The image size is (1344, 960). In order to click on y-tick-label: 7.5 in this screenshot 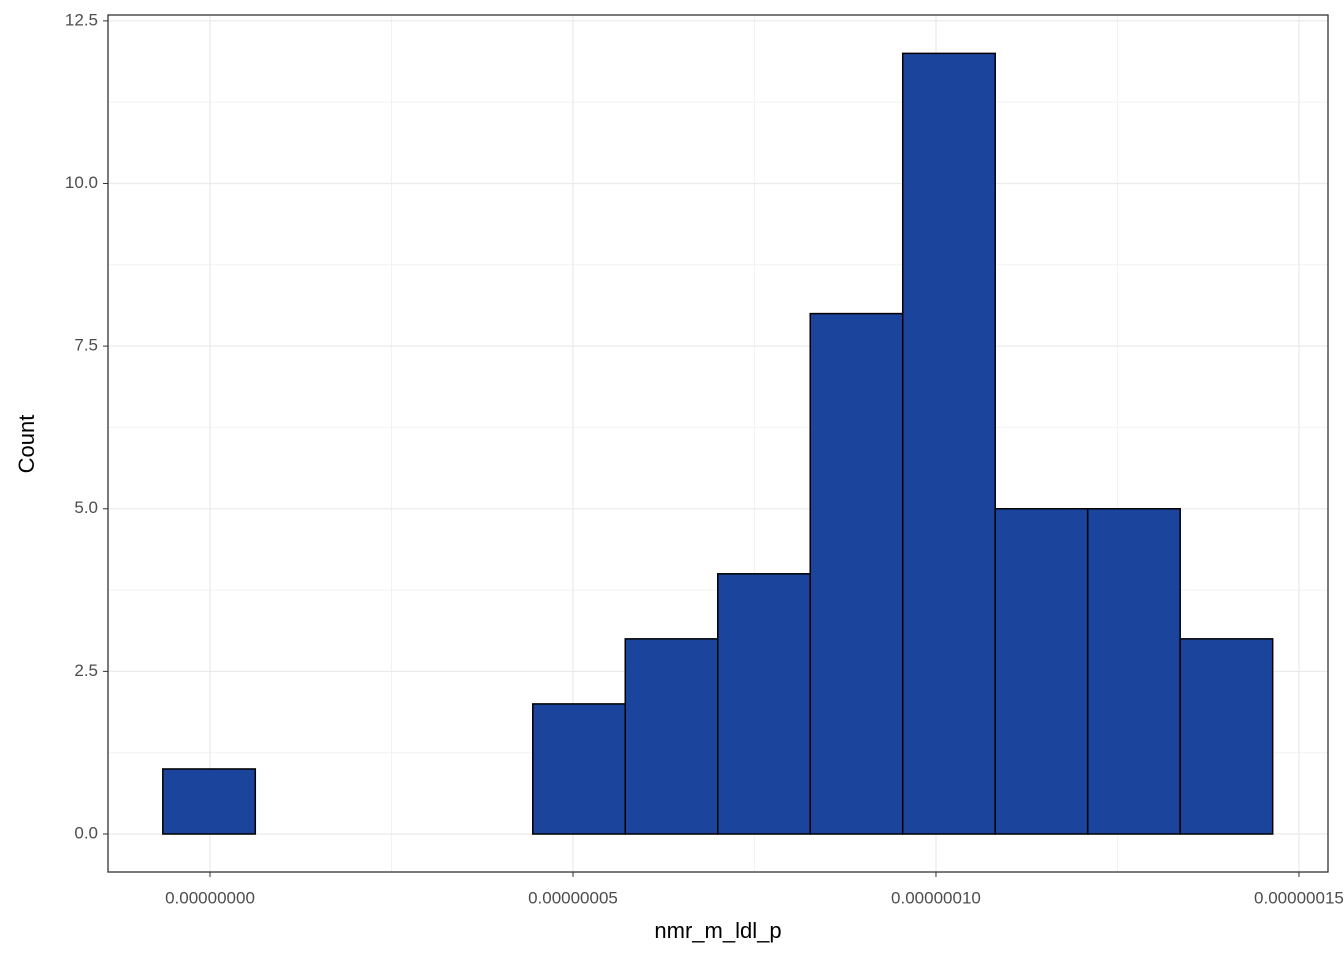, I will do `click(86, 345)`.